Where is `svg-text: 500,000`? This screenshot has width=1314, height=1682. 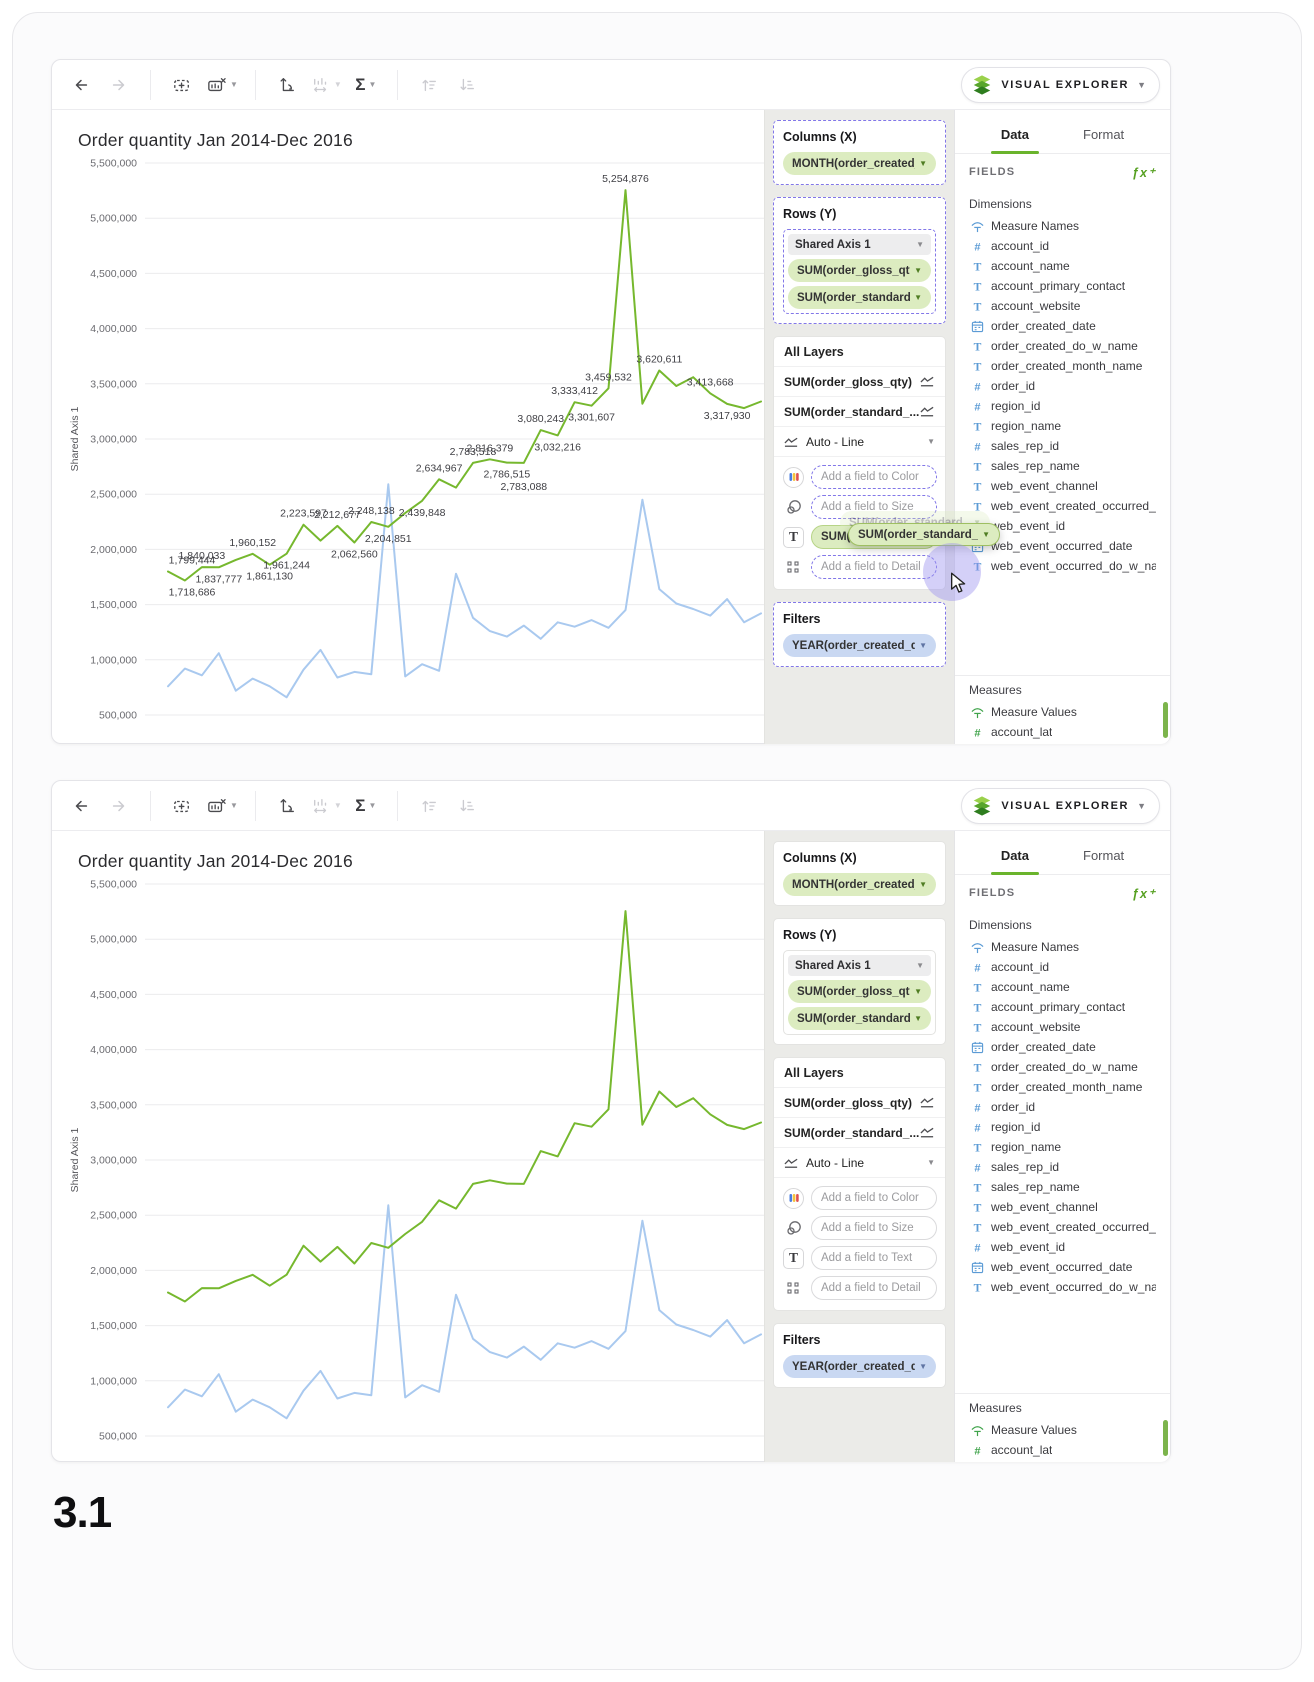
svg-text: 500,000 is located at coordinates (118, 716).